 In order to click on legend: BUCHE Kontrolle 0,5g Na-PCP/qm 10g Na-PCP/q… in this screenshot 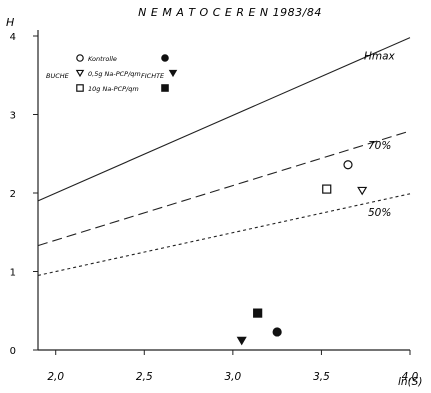, I will do `click(112, 73)`.